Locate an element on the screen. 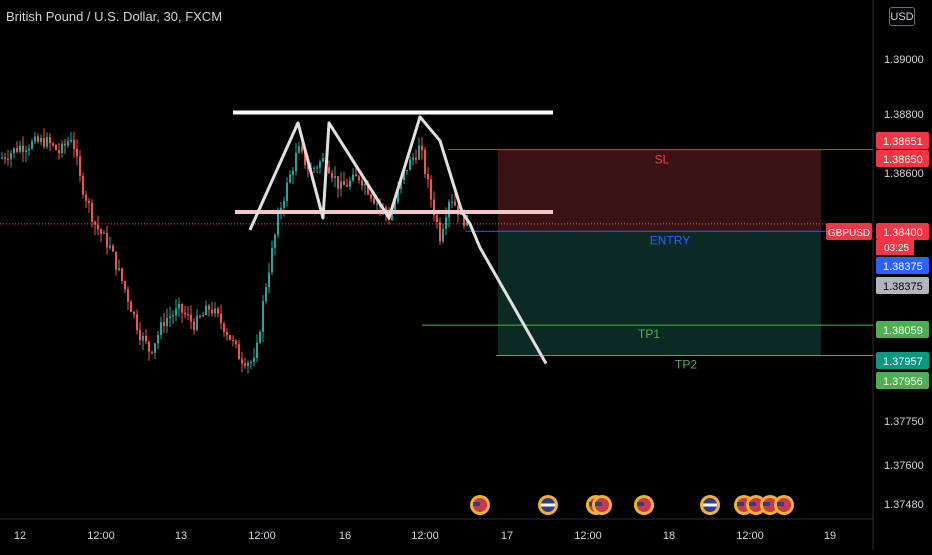 Image resolution: width=932 pixels, height=555 pixels. y-tick-label: 1.37600 is located at coordinates (904, 466).